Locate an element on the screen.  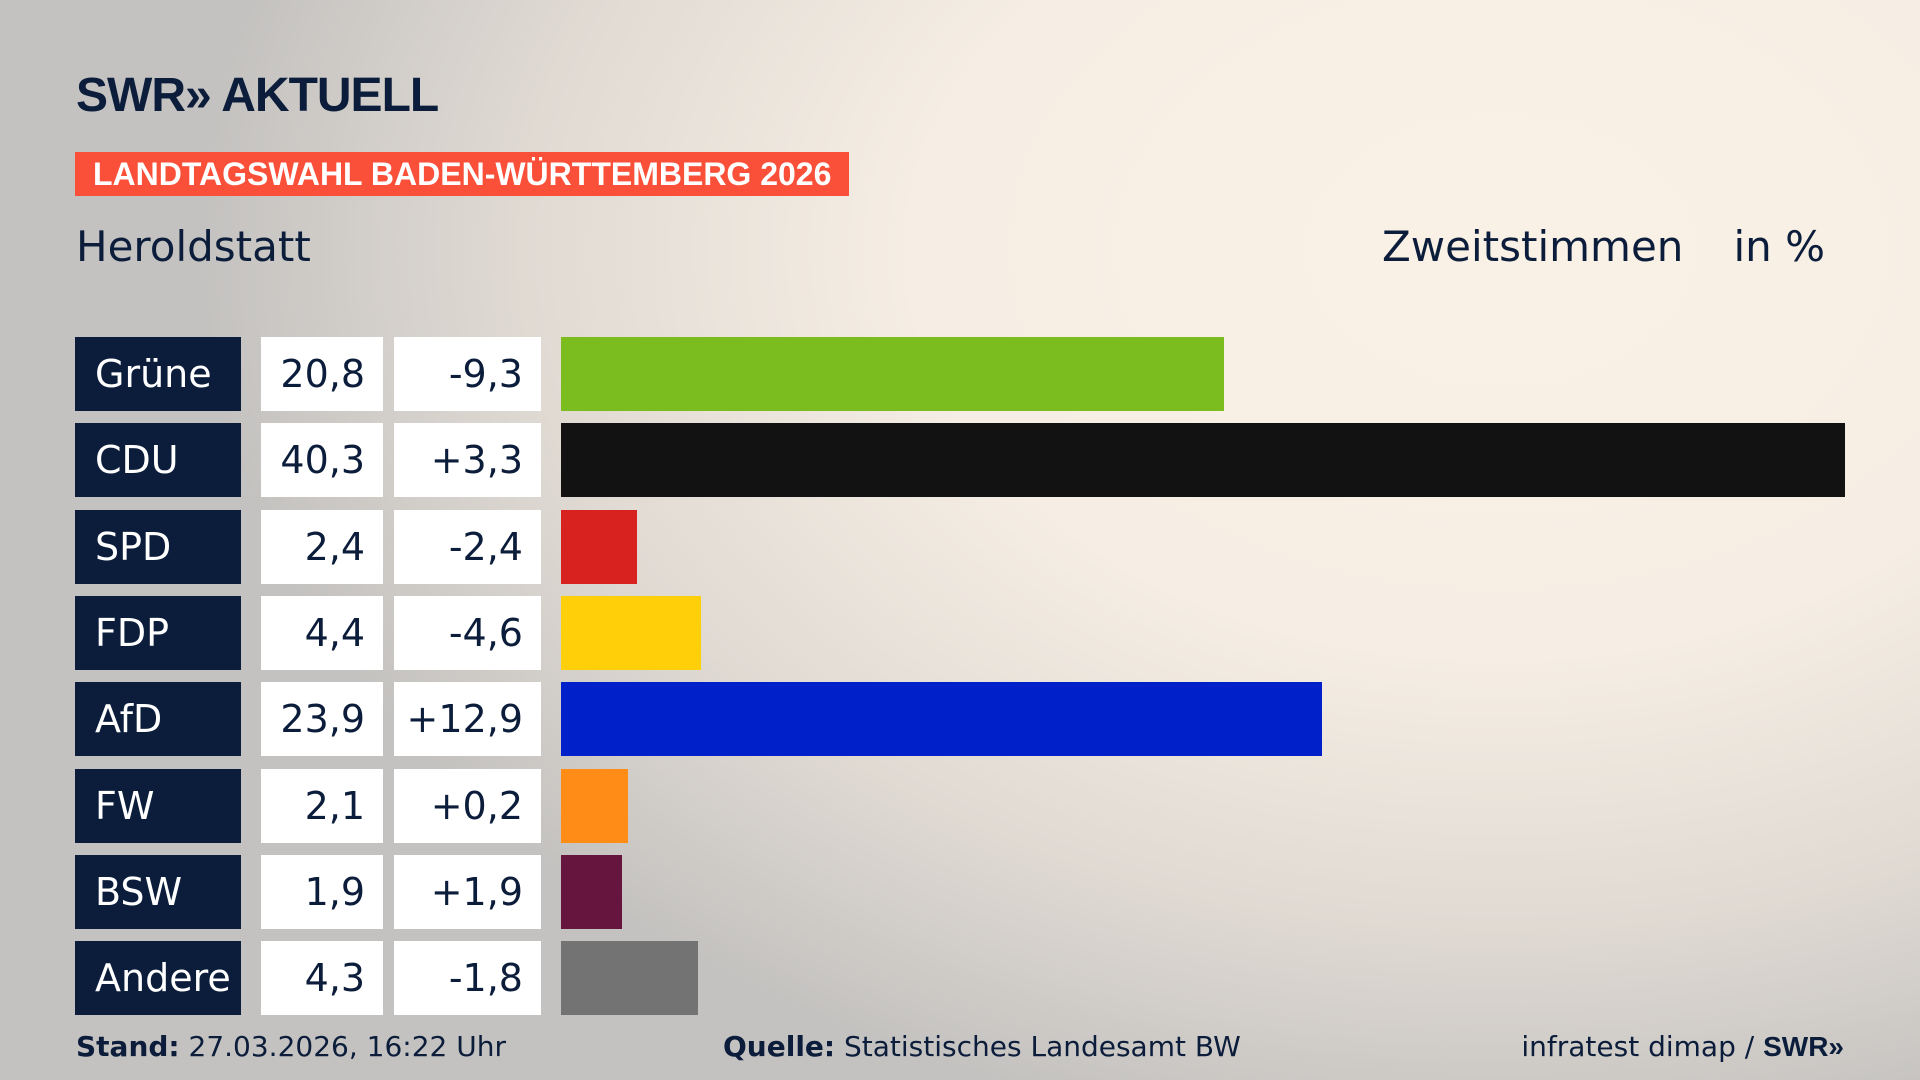
vote-share: 1,9 is located at coordinates (322, 891).